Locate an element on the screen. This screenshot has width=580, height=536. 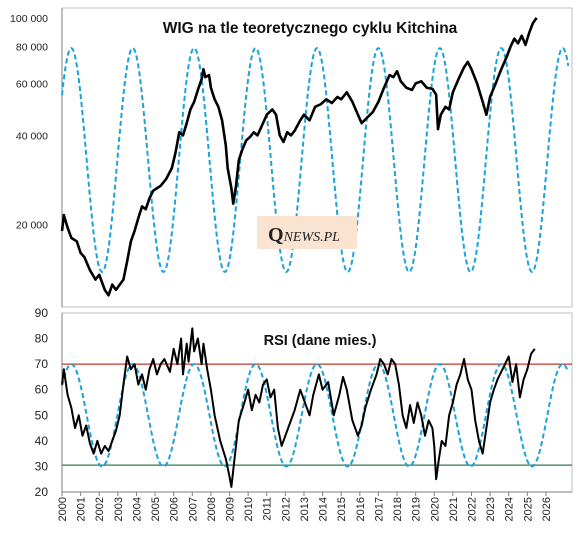
wig-chart-title: WIG na tle teoretycznego cyklu Kitchina is located at coordinates (310, 28).